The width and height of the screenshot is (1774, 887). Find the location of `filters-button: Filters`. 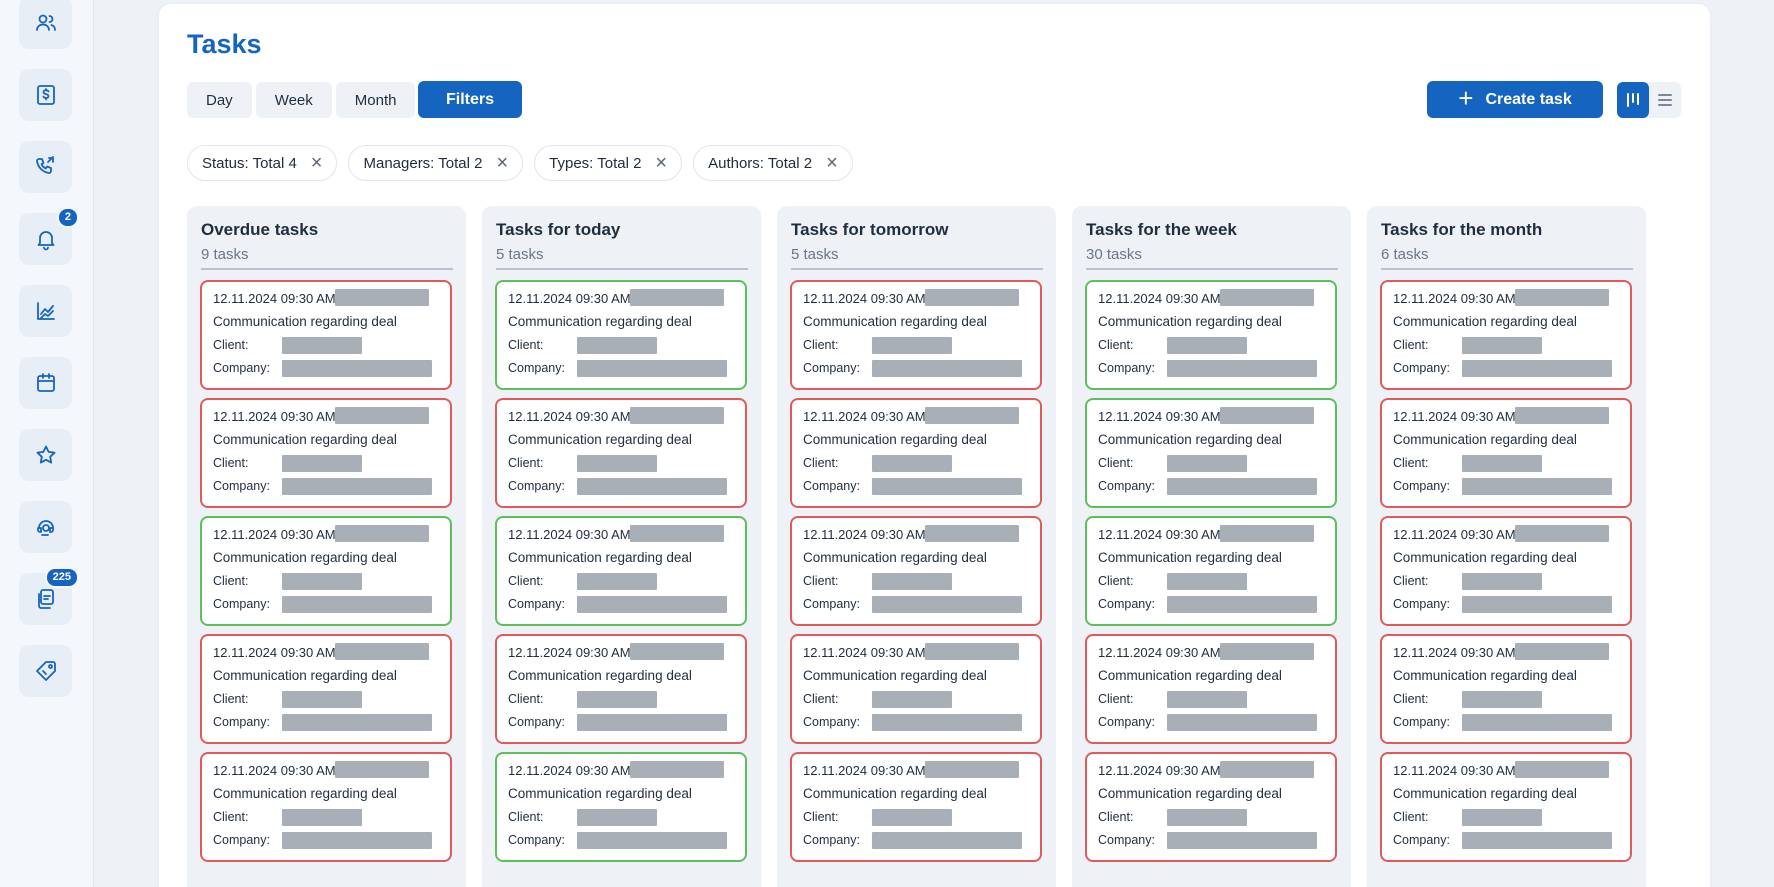

filters-button: Filters is located at coordinates (470, 99).